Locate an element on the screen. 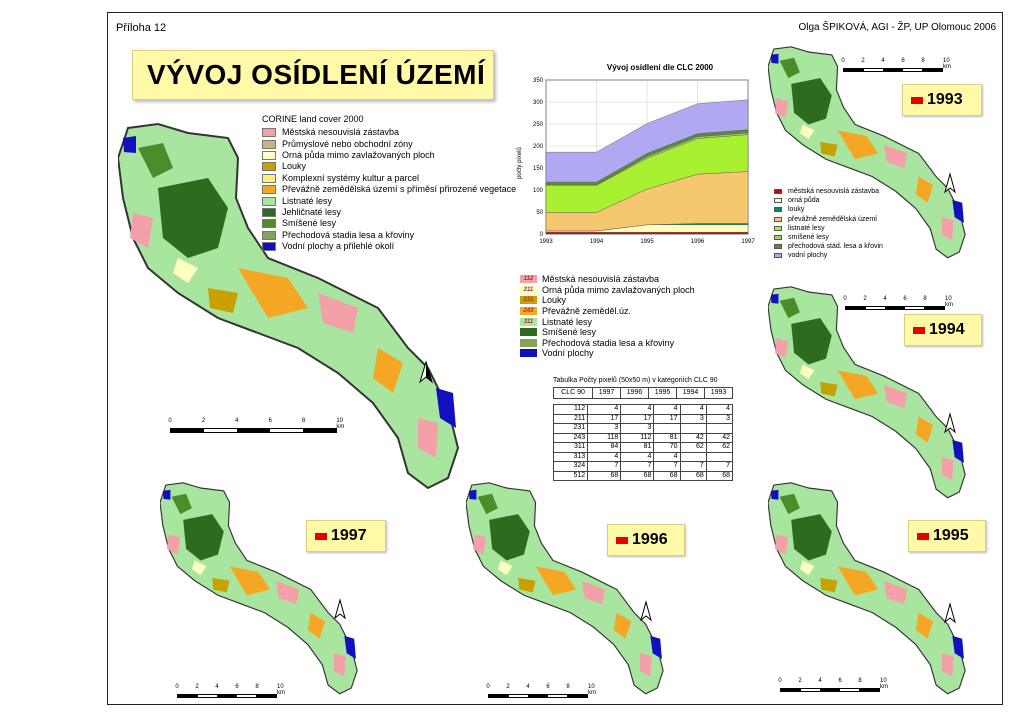  table-row: 313 4 4 4 is located at coordinates (643, 456).